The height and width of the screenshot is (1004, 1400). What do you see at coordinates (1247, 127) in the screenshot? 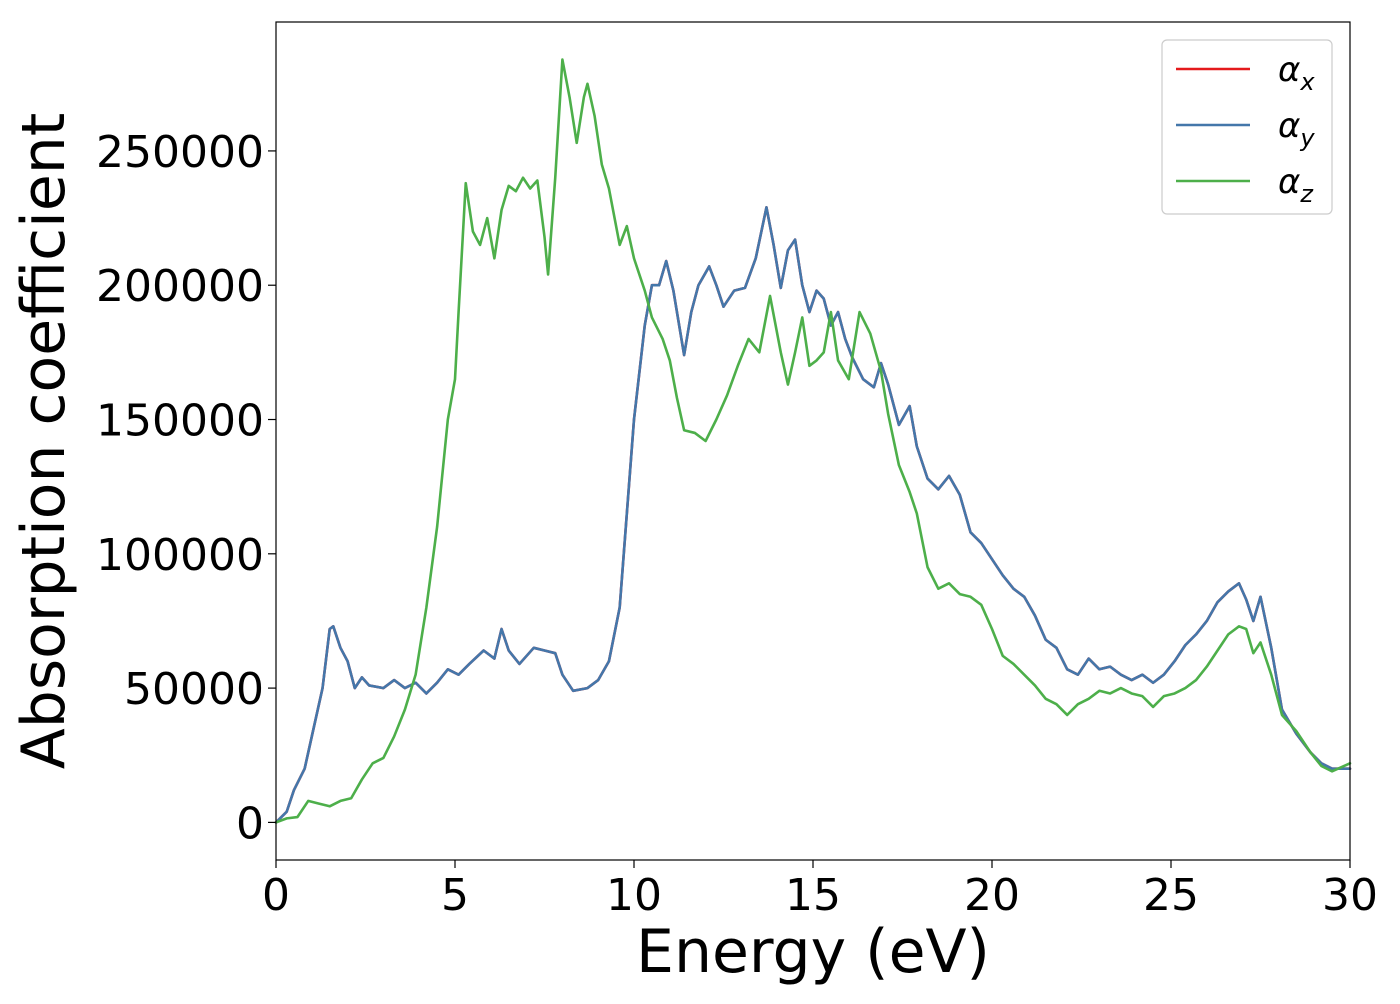
I see `legend-box` at bounding box center [1247, 127].